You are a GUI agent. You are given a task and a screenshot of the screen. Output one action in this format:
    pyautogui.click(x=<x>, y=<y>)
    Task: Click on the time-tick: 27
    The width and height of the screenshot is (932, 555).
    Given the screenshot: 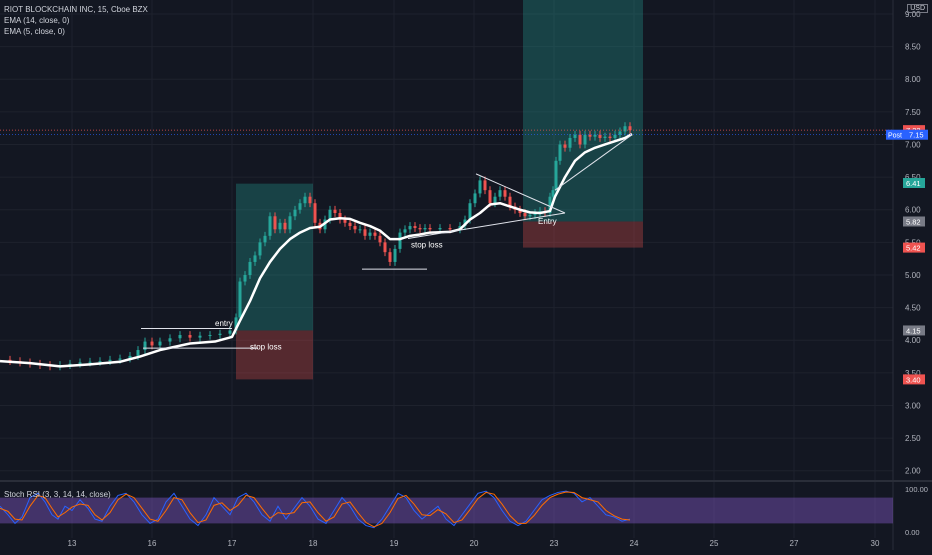 What is the action you would take?
    pyautogui.click(x=794, y=543)
    